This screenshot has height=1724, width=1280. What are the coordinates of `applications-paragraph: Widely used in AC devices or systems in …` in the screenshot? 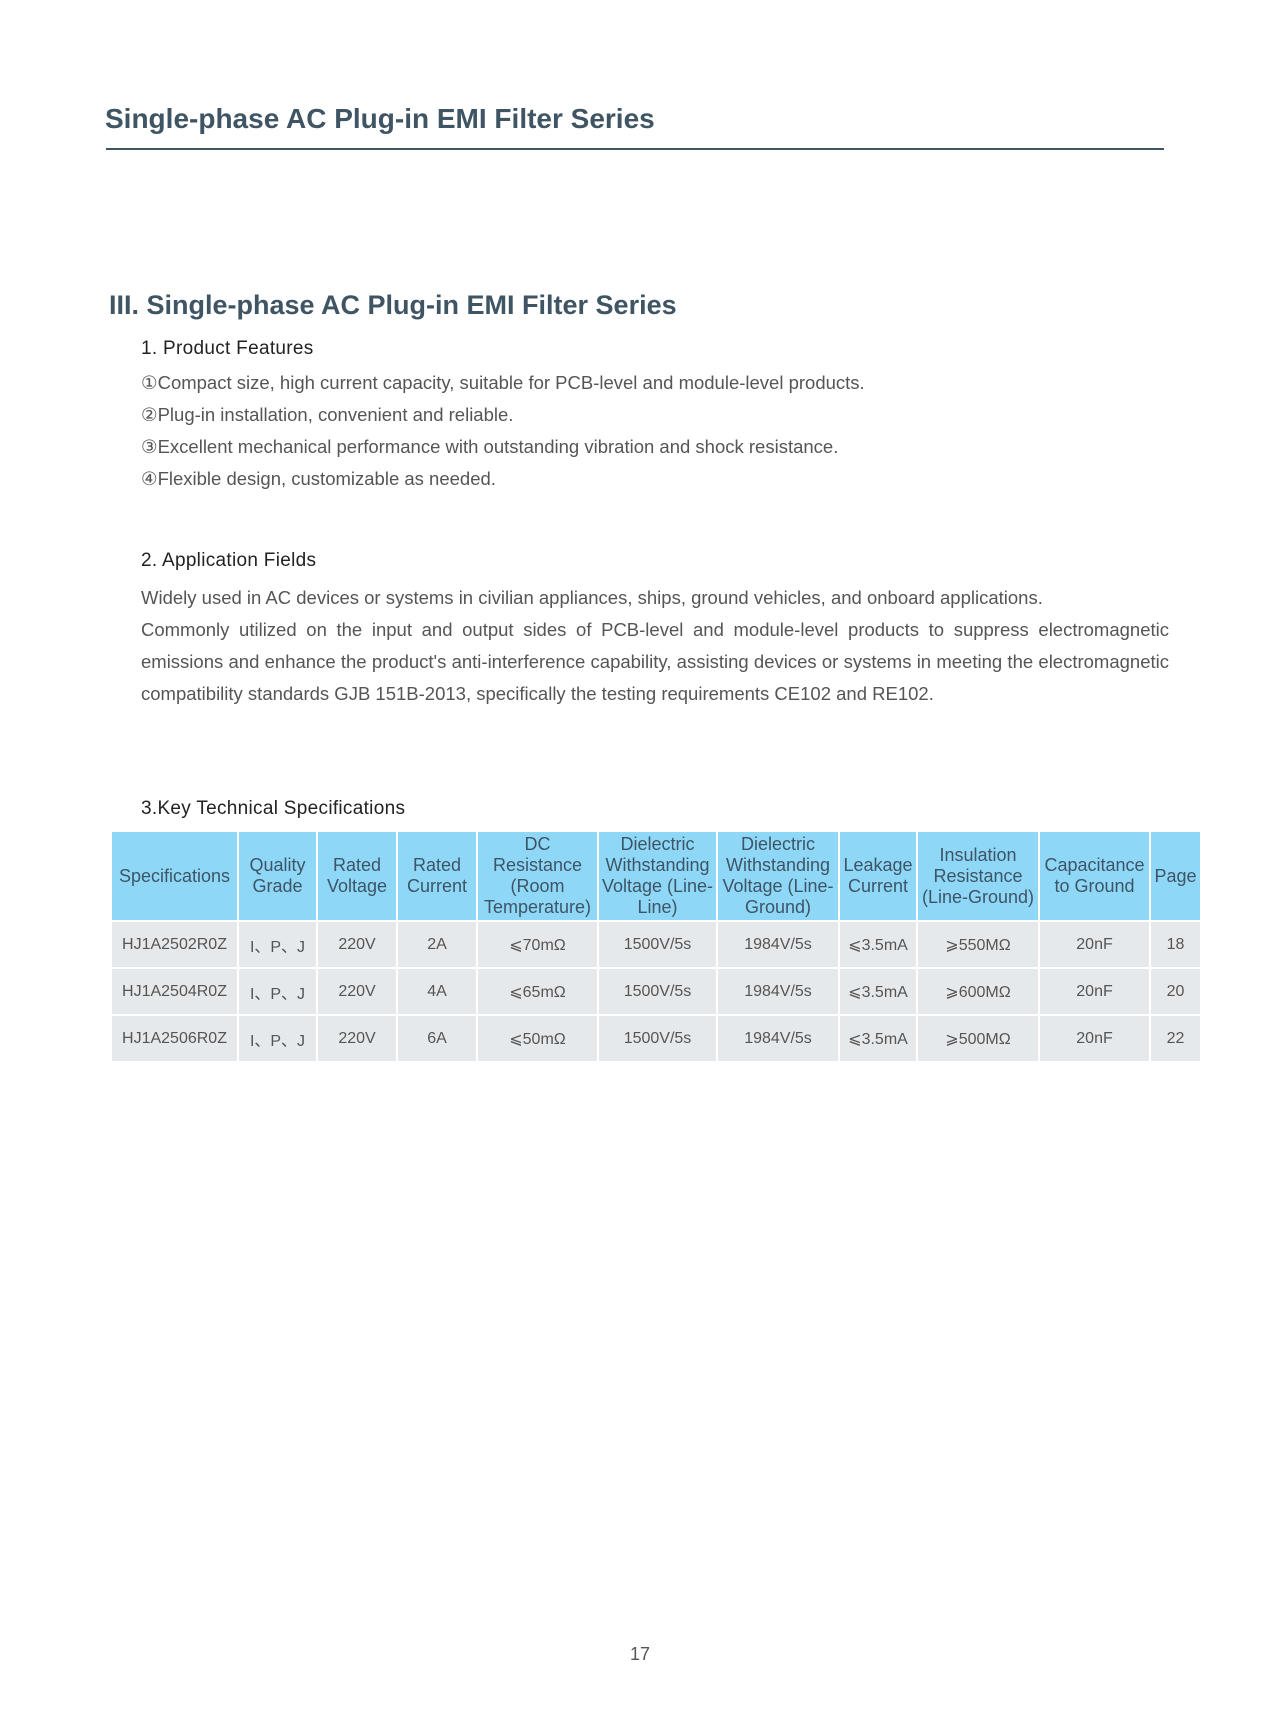 It's located at (592, 597).